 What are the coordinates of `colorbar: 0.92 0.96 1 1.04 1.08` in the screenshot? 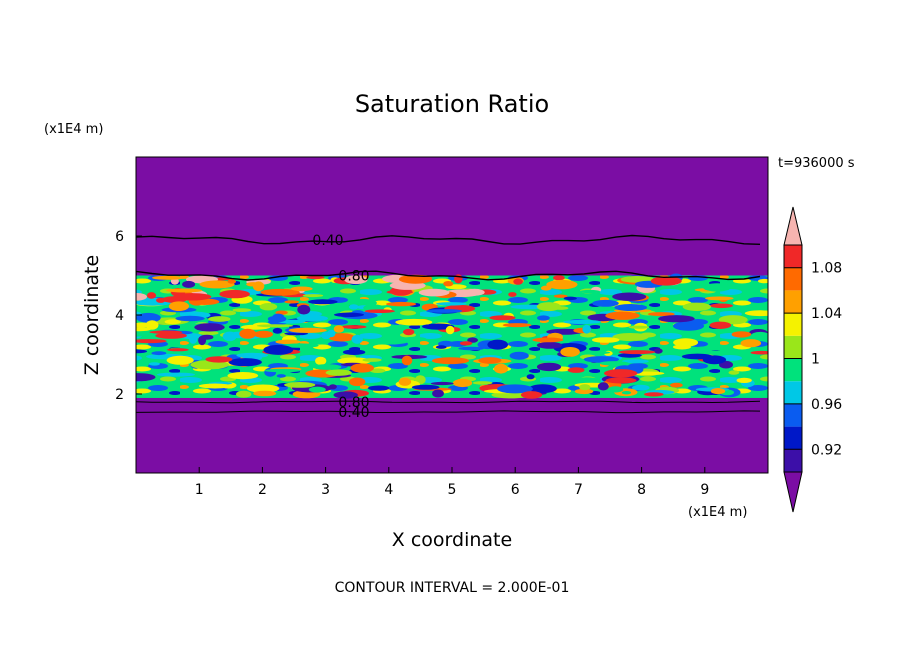 It's located at (812, 359).